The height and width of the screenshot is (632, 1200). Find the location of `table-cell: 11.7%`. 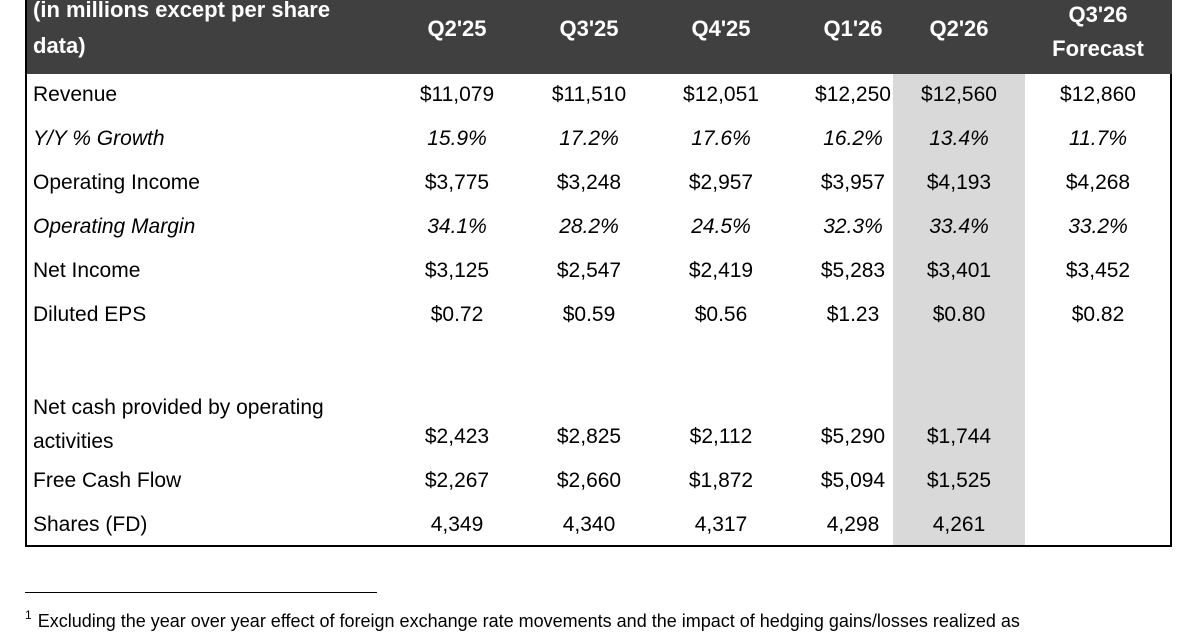

table-cell: 11.7% is located at coordinates (1098, 138).